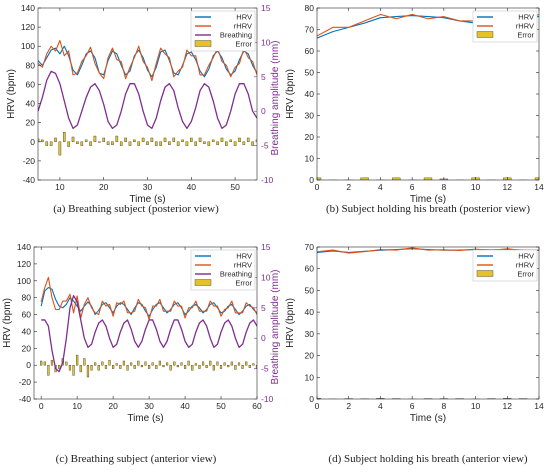 Image resolution: width=550 pixels, height=473 pixels. I want to click on y-tick-label: 100, so click(28, 46).